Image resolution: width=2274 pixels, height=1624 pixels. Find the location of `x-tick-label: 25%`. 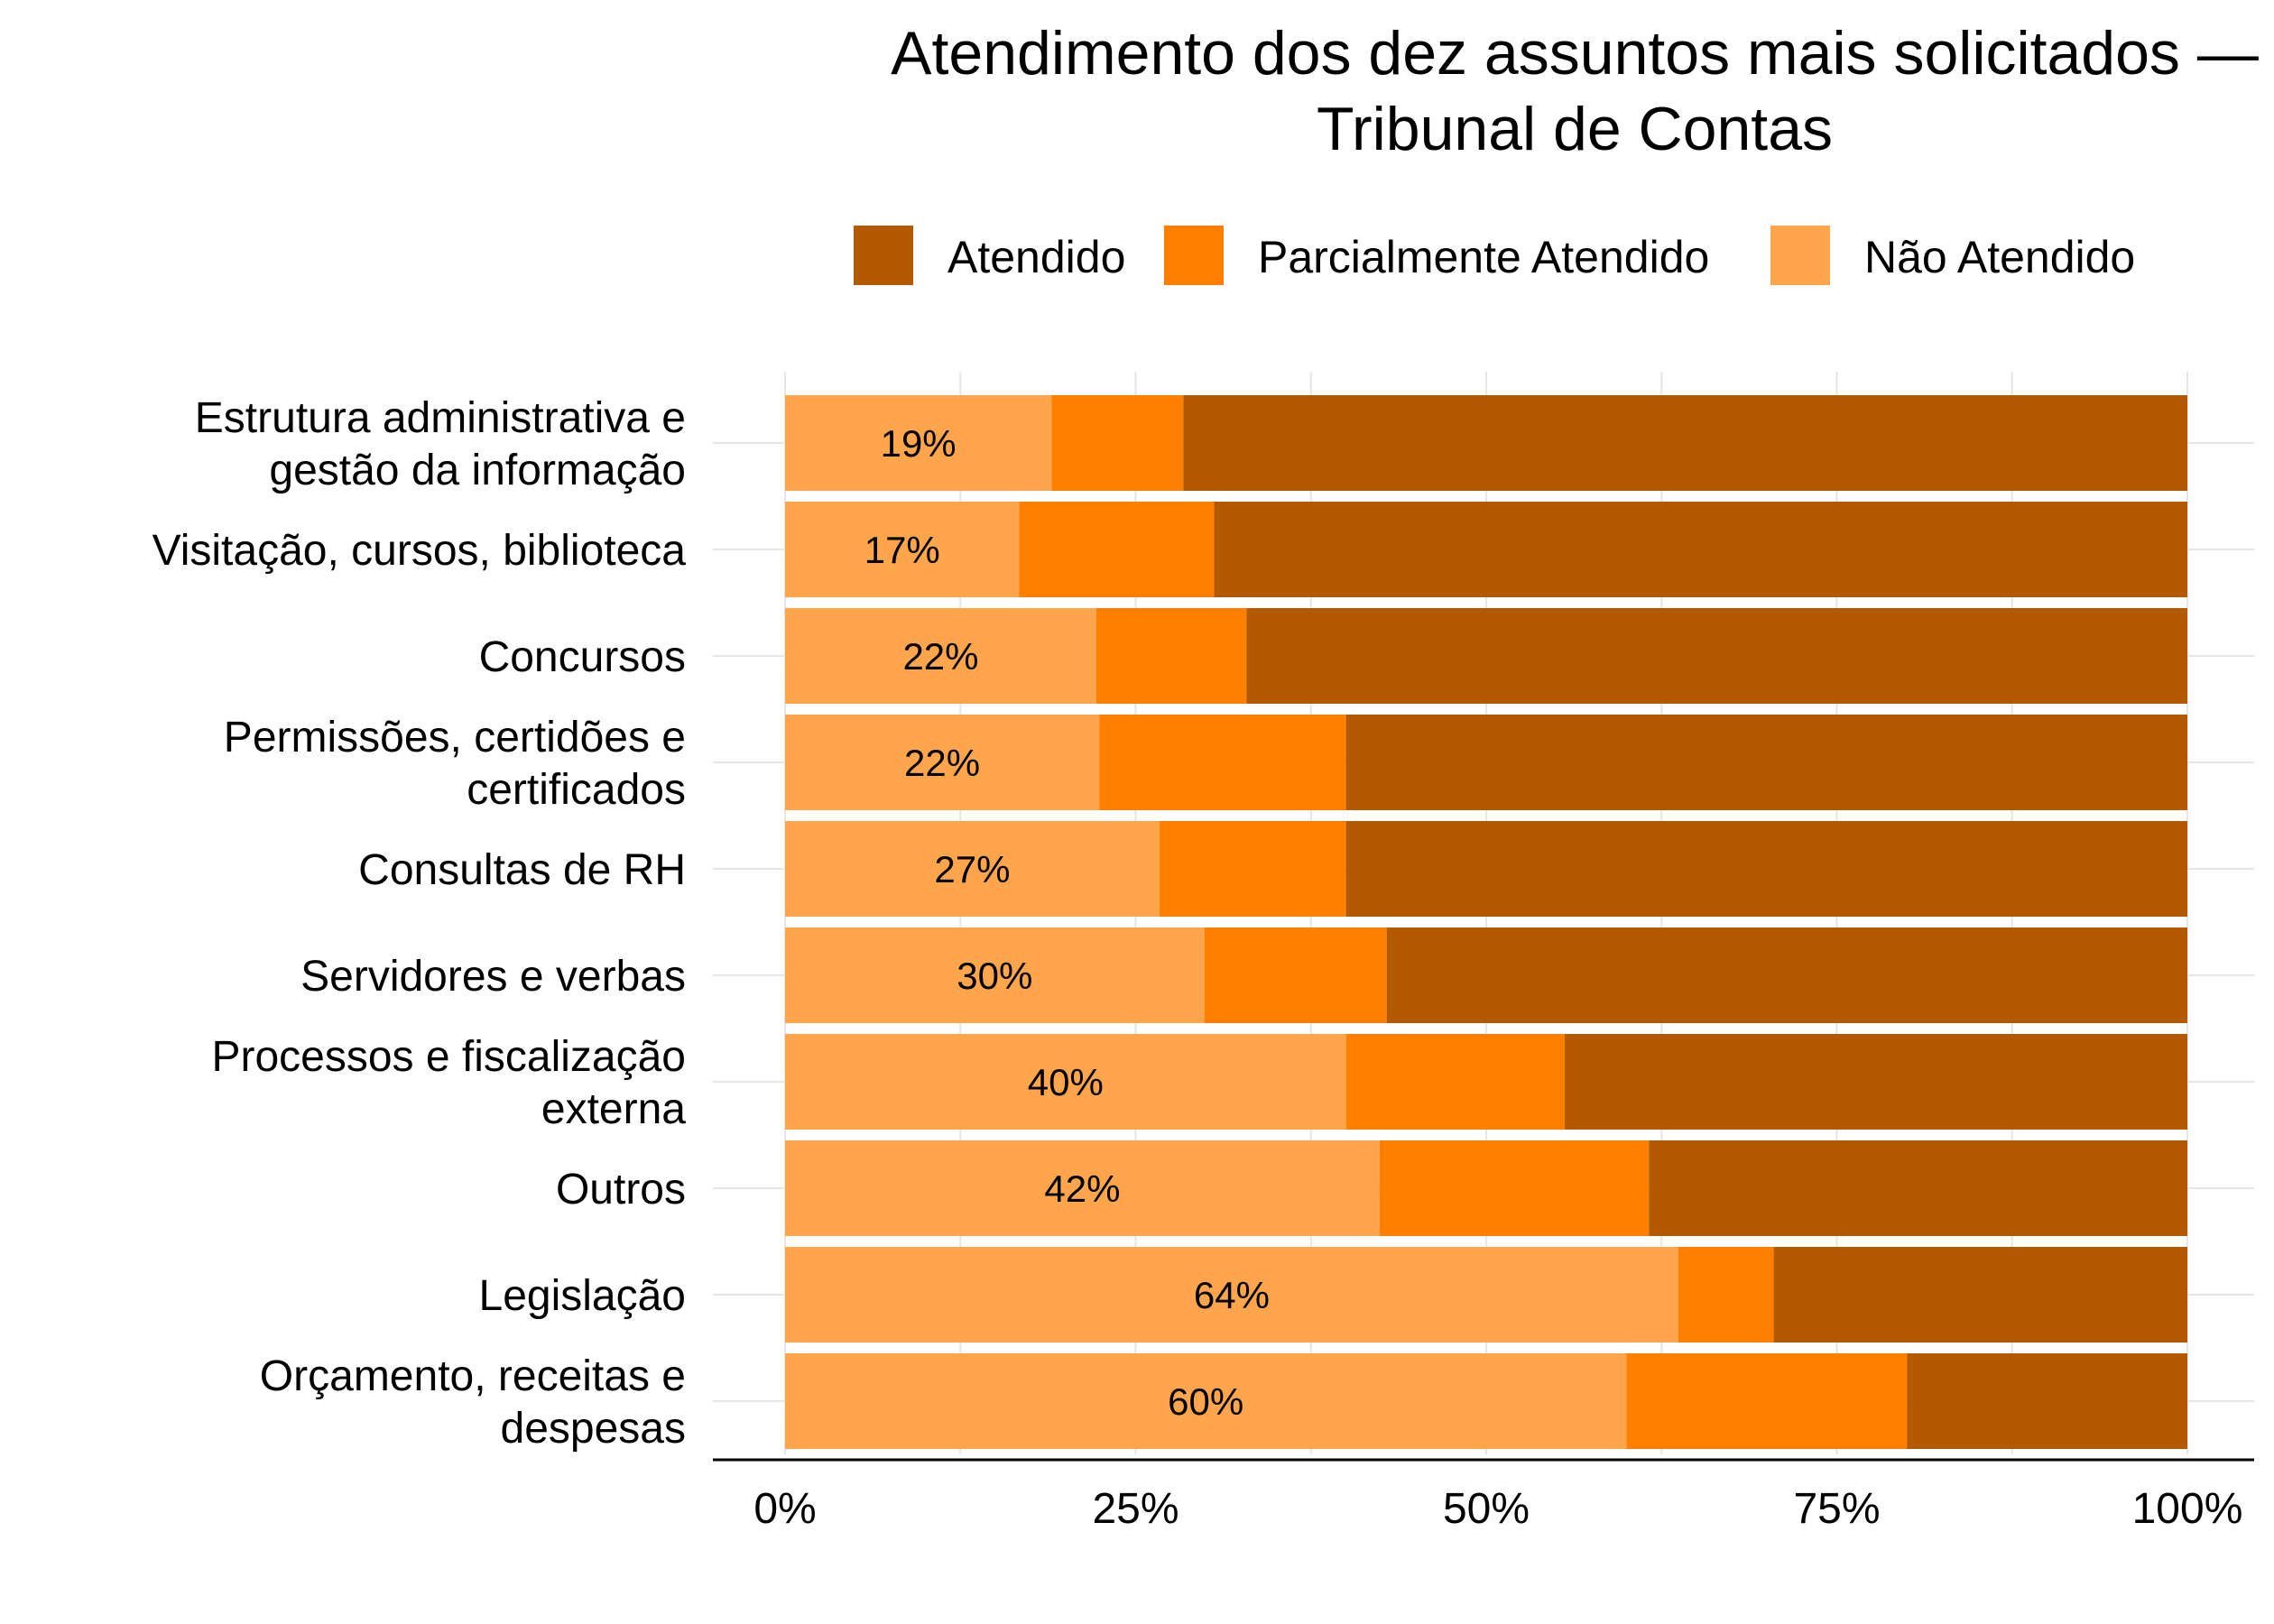

x-tick-label: 25% is located at coordinates (1135, 1509).